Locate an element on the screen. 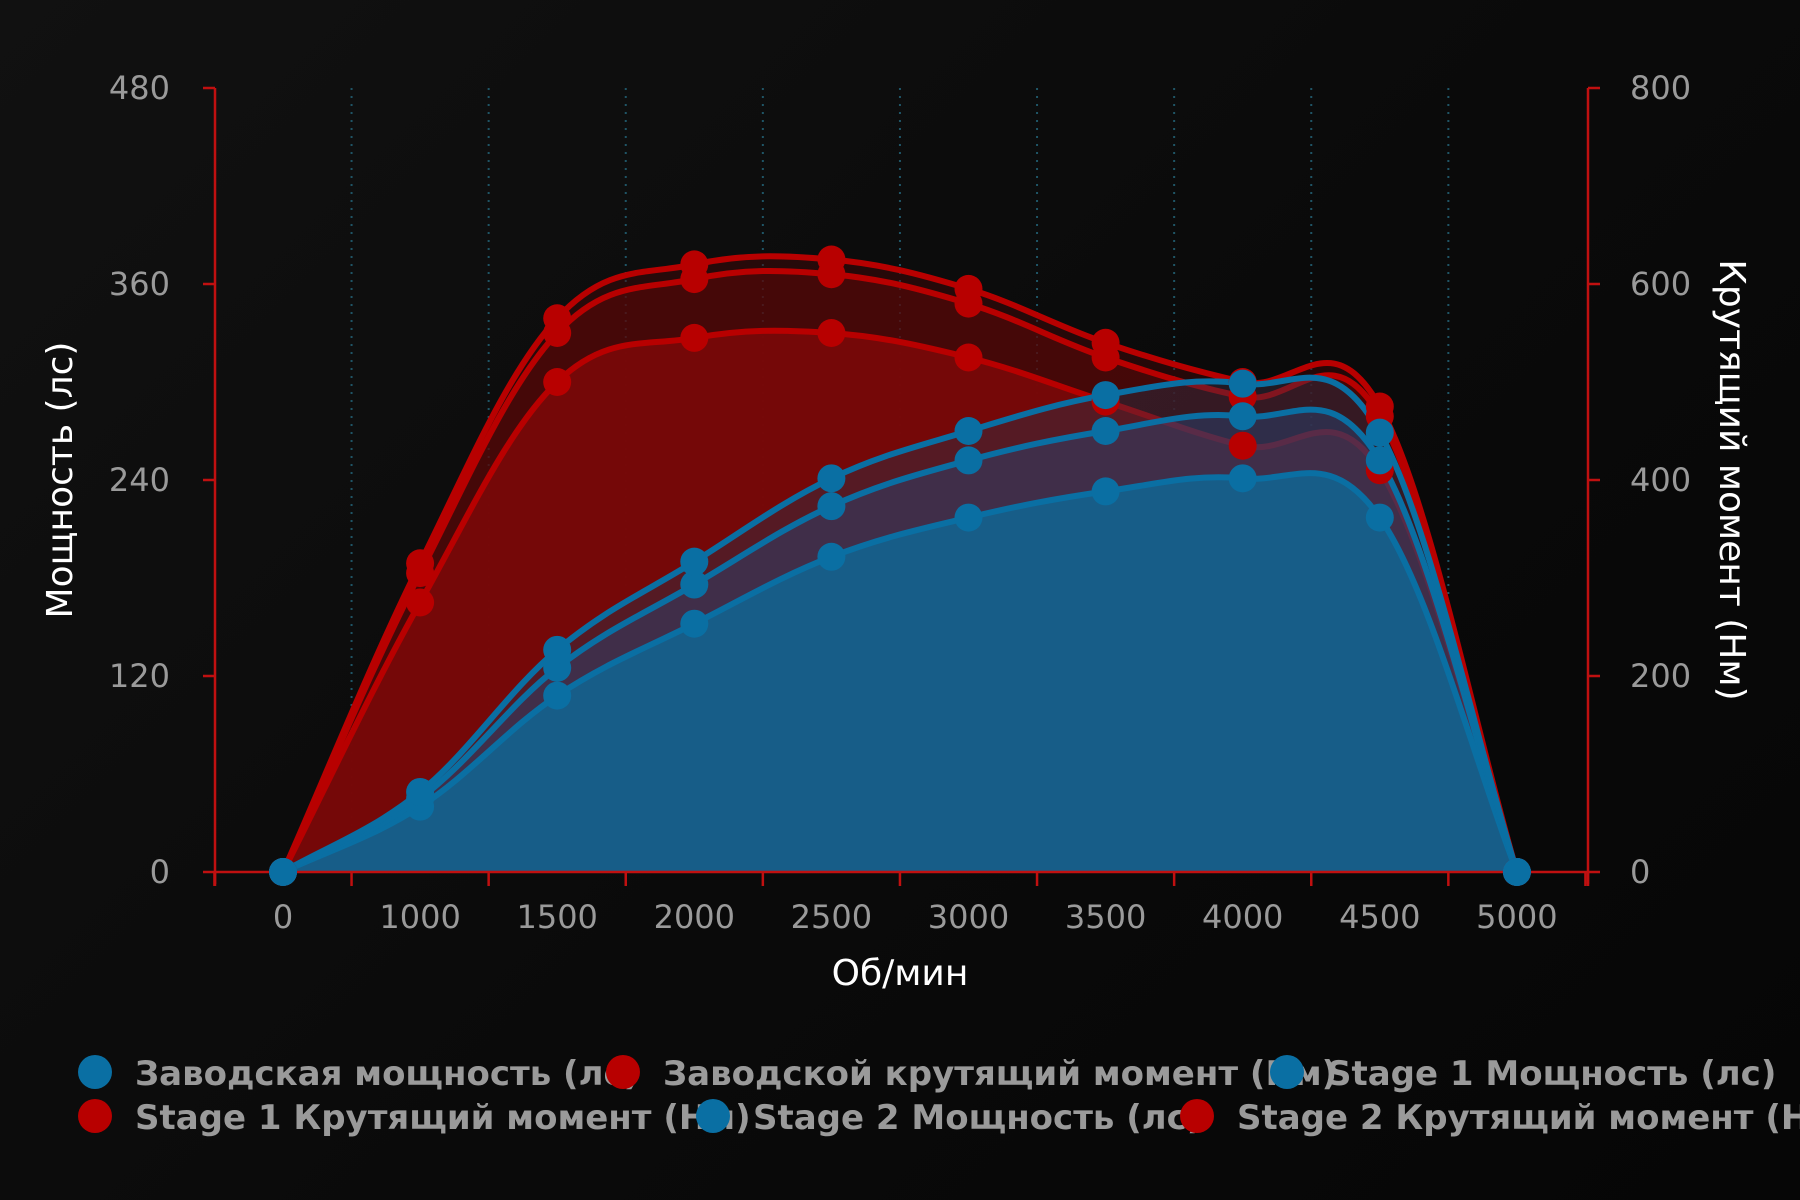  legend-label: Stage 2 Крутящий момент (Нм) is located at coordinates (1518, 1118).